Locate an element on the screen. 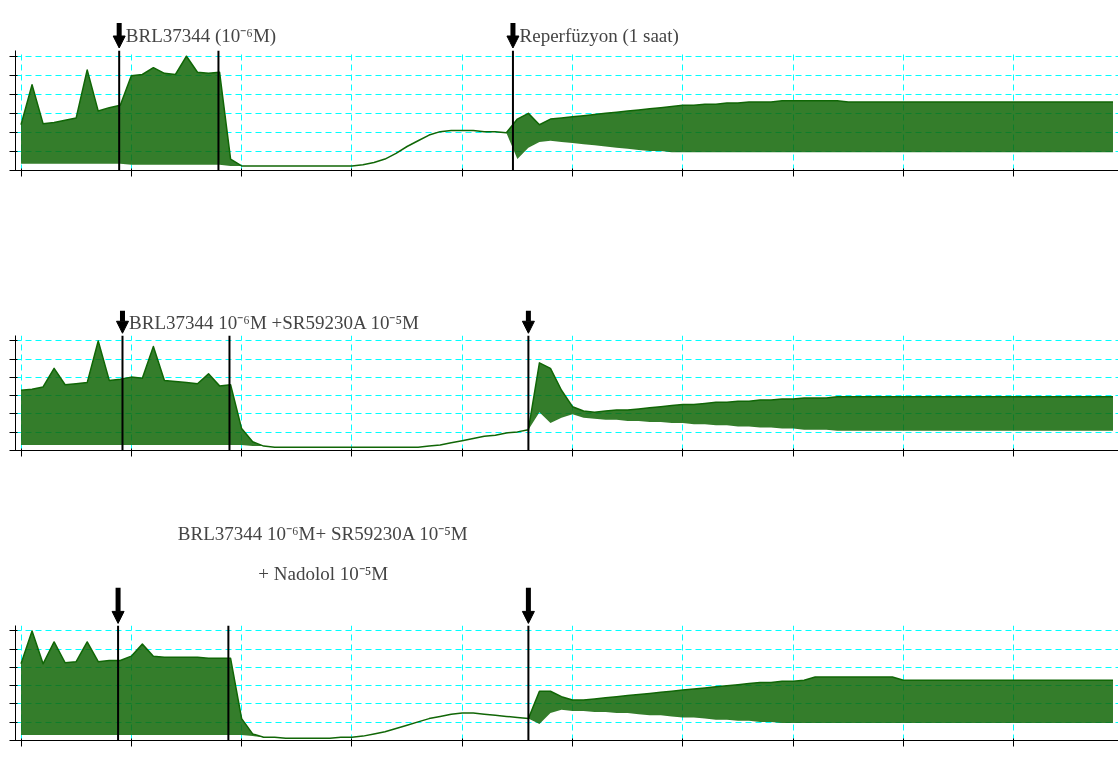  text: BRL37344 10⁻⁶M +SR59230A 10⁻⁵M is located at coordinates (274, 322).